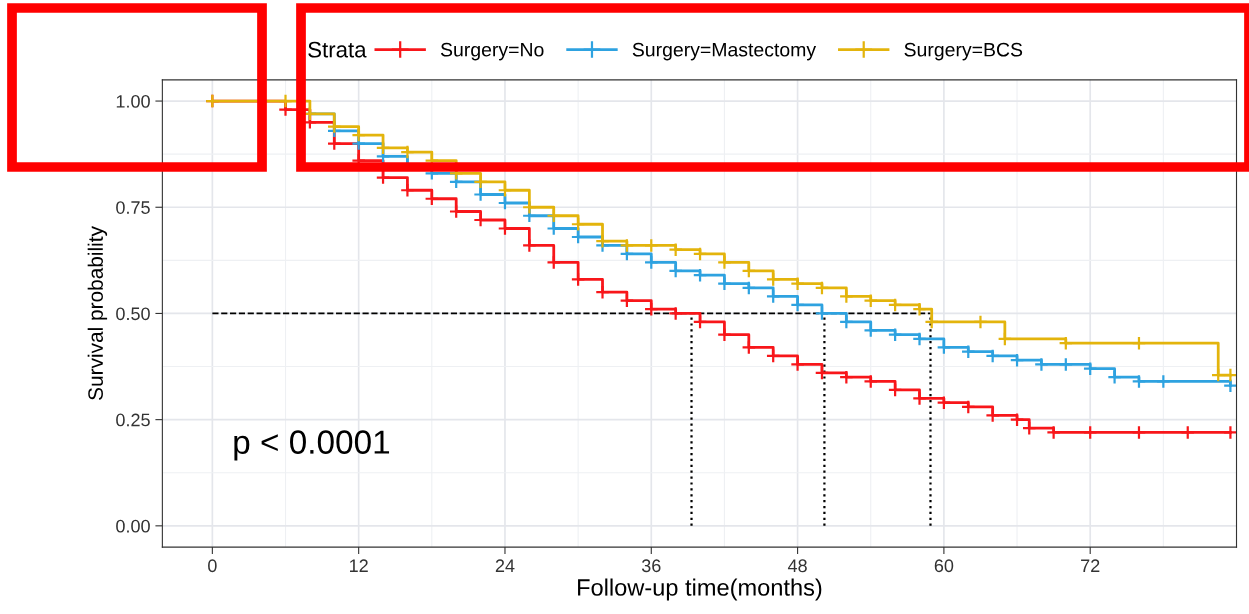 The width and height of the screenshot is (1249, 614). I want to click on legend-title: Strata, so click(337, 49).